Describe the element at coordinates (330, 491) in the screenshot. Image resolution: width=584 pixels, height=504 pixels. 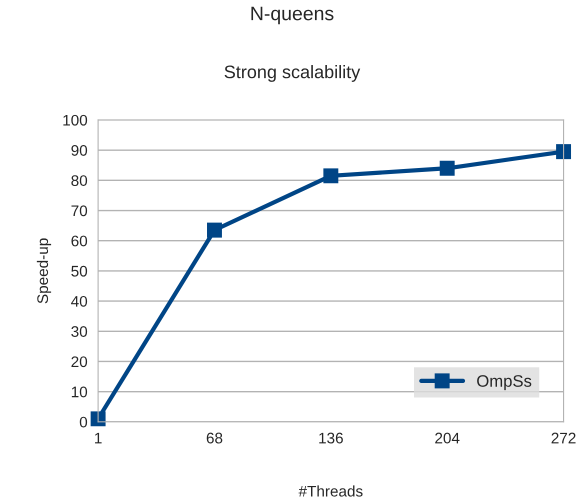
I see `x-axis-title: #Threads` at that location.